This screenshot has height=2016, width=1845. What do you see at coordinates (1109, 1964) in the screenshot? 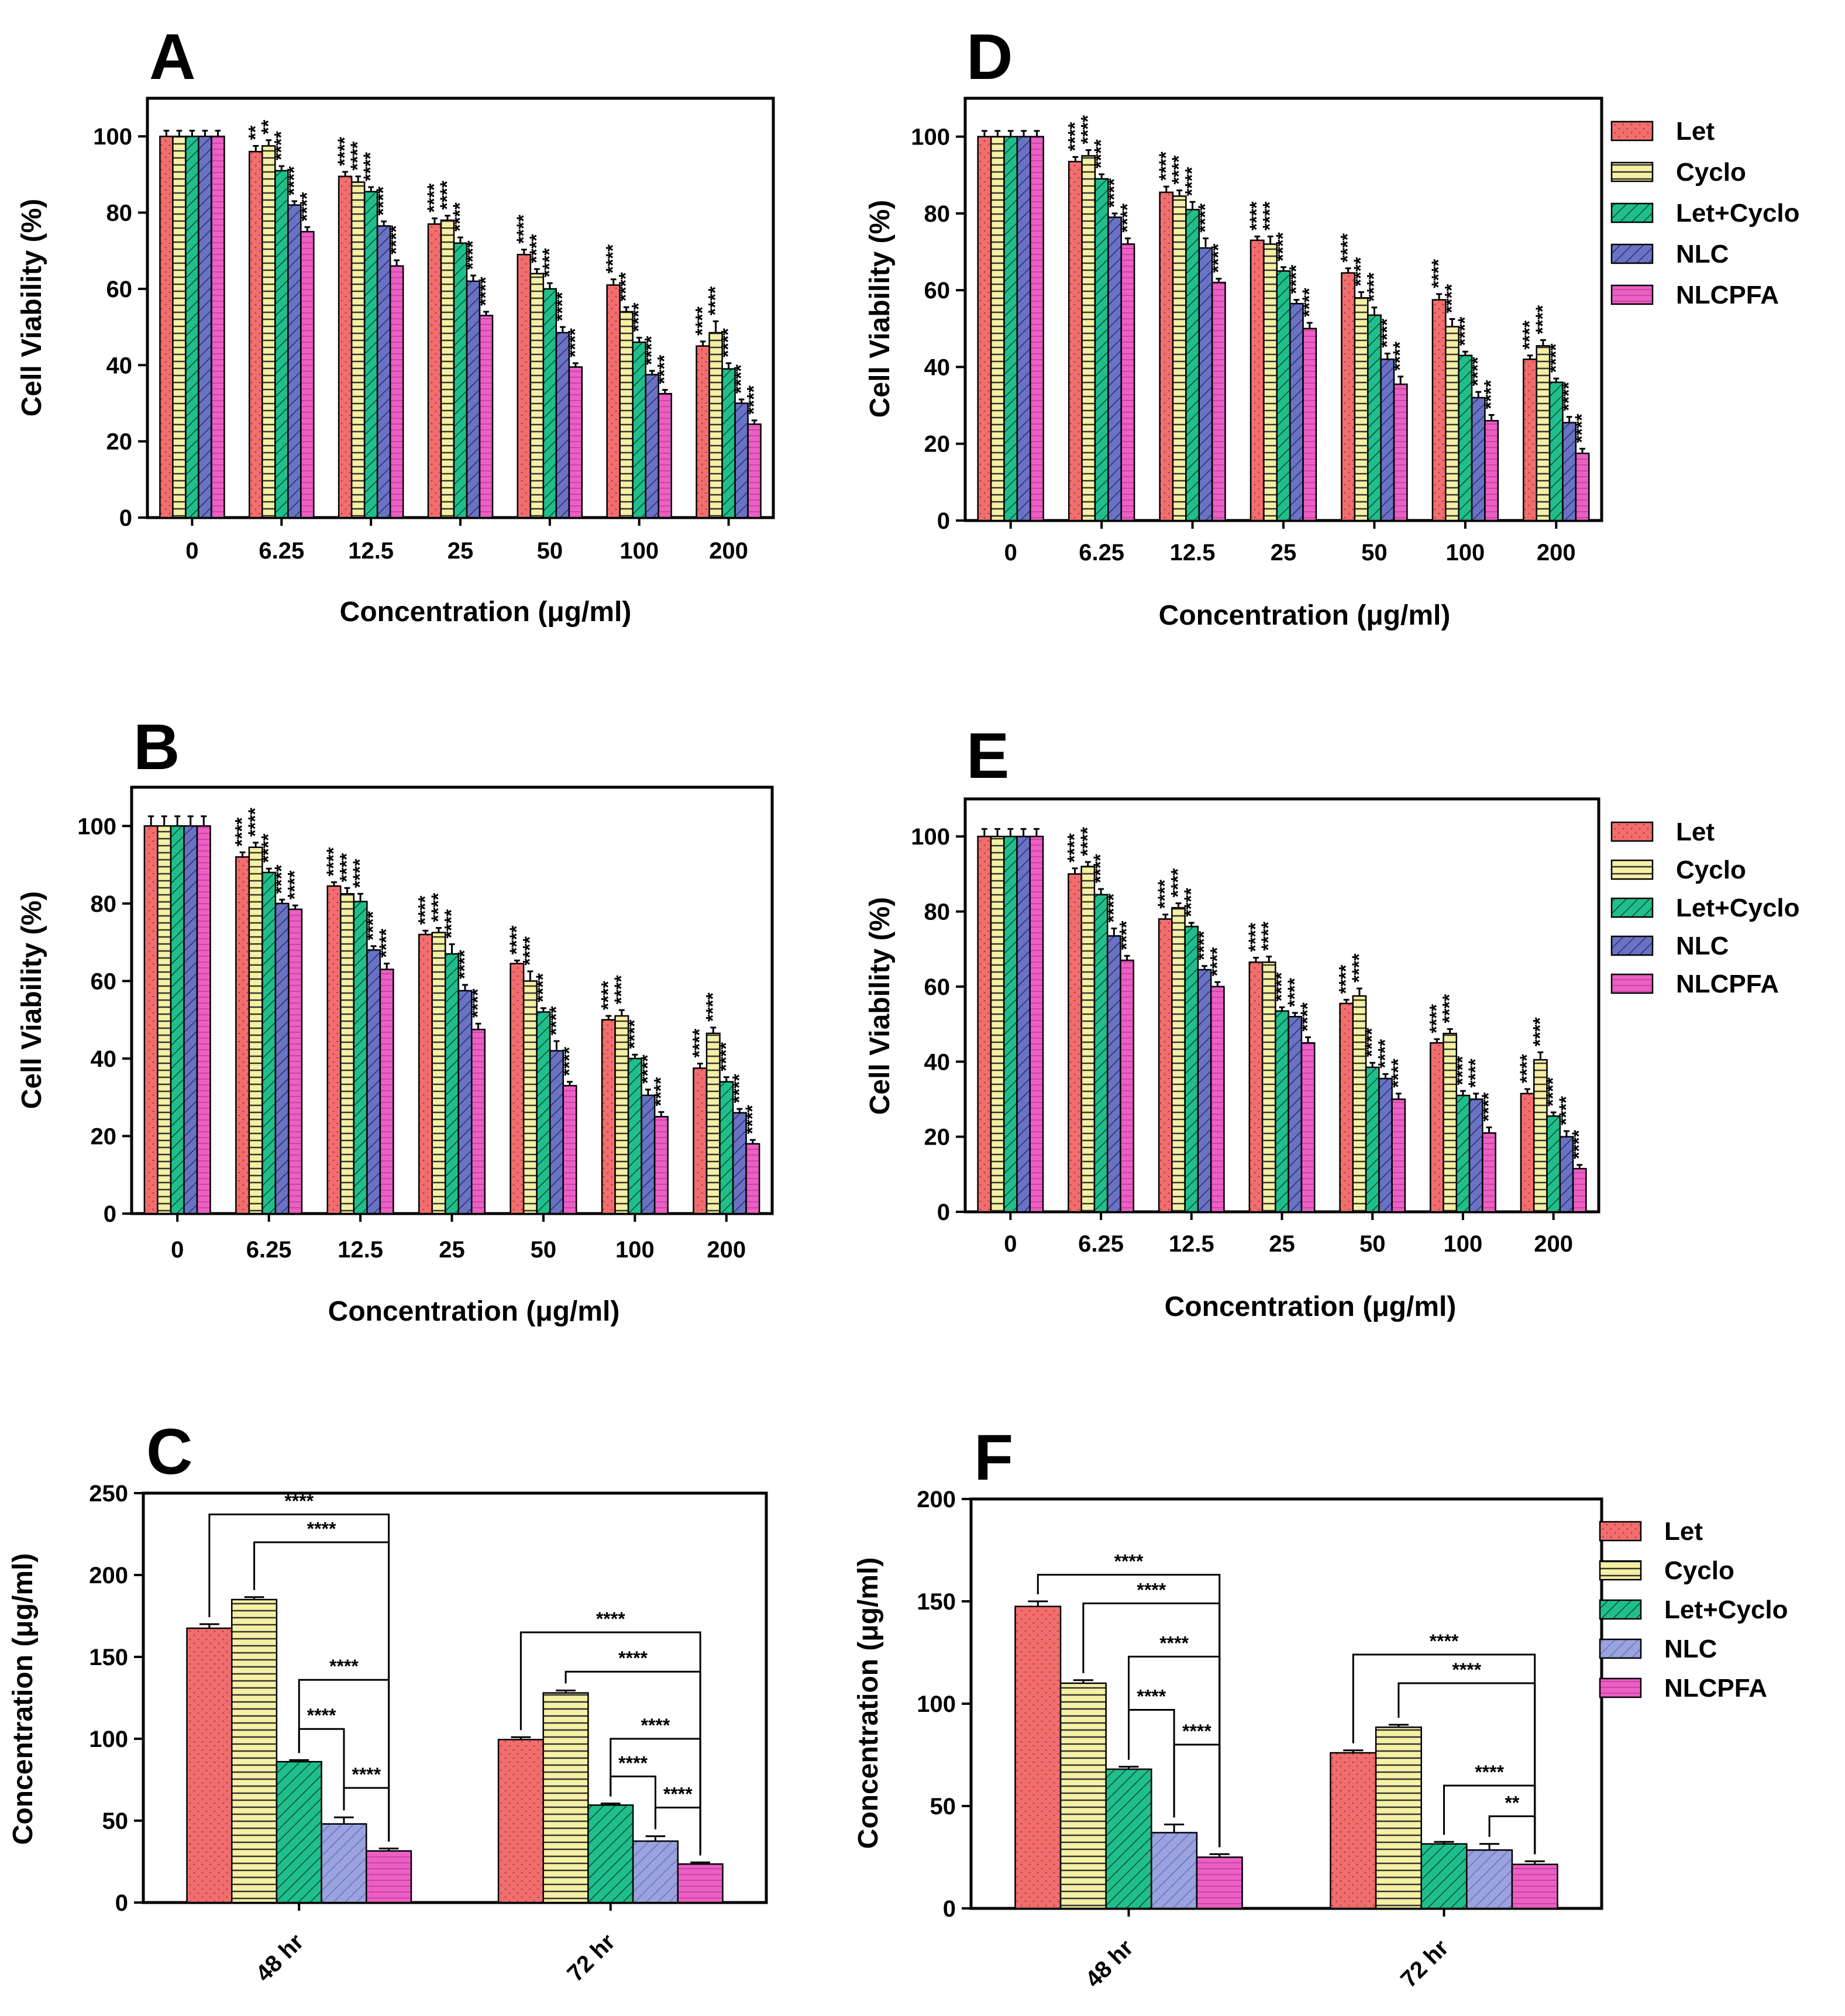
I see `x-tick-label: 48 hr` at bounding box center [1109, 1964].